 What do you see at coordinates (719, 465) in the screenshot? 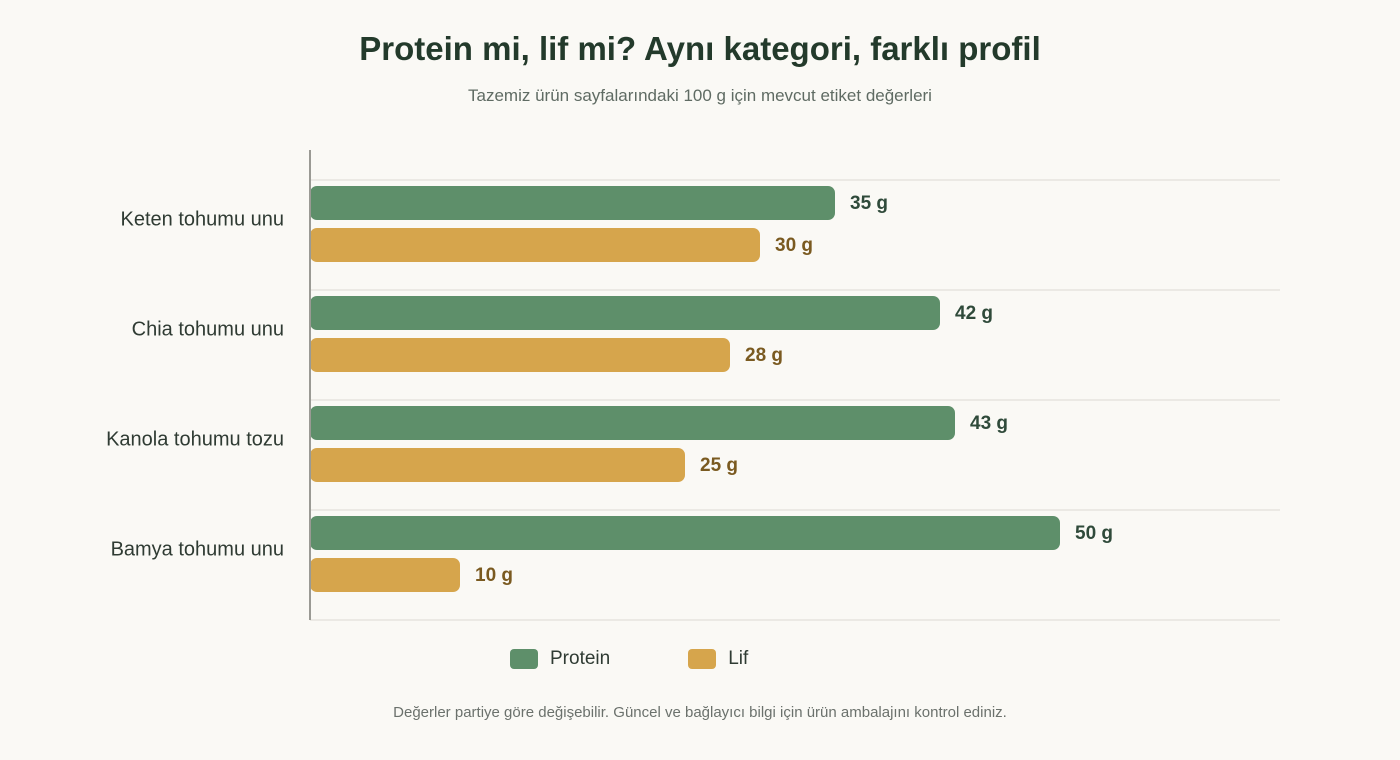
I see `data-label-fiber: 25 g` at bounding box center [719, 465].